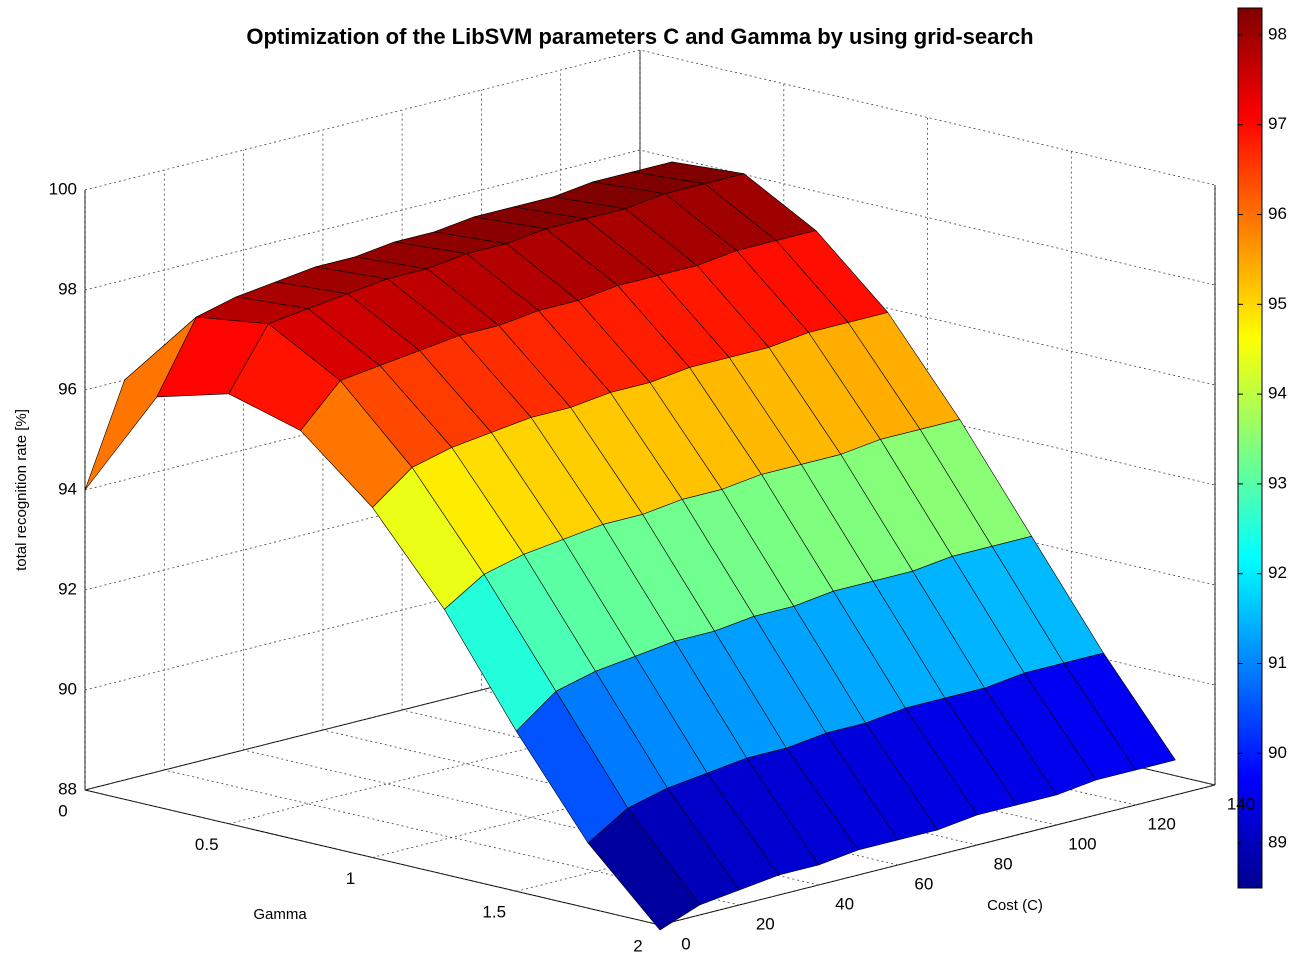 The width and height of the screenshot is (1293, 956). I want to click on y-tick-label: 100, so click(1082, 843).